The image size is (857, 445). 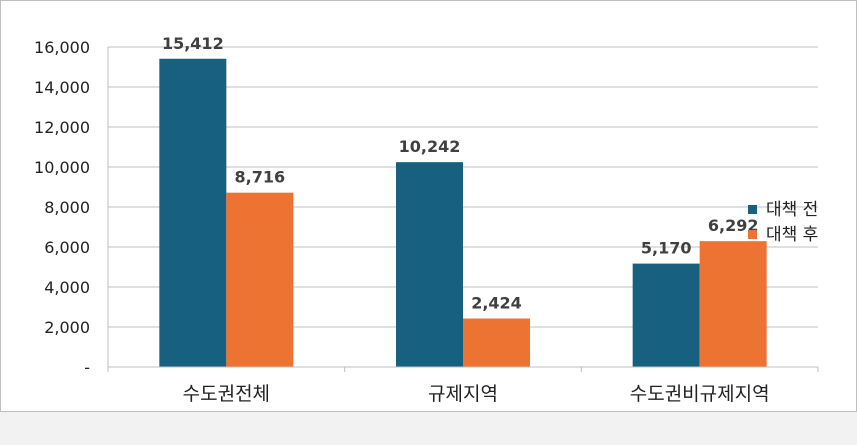 I want to click on data-label: 8,716, so click(x=260, y=177).